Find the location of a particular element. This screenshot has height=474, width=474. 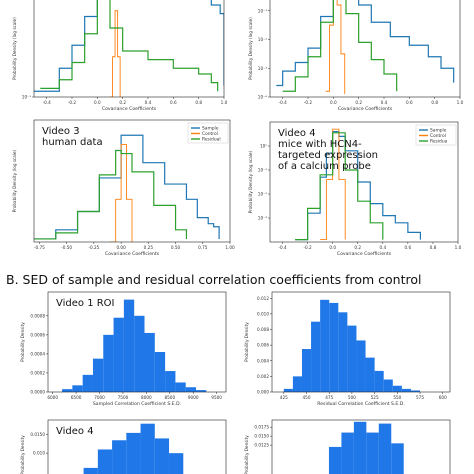

bars-video4-sed-sample is located at coordinates (133, 448).